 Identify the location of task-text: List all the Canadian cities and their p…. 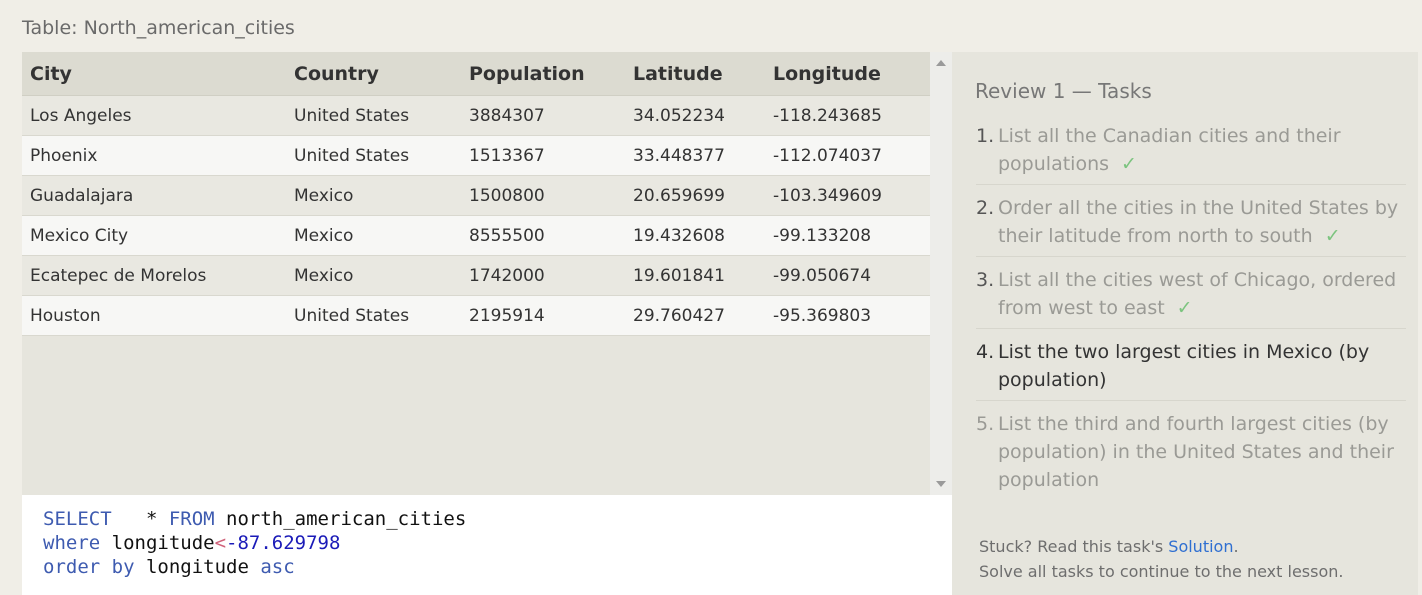
(1169, 150).